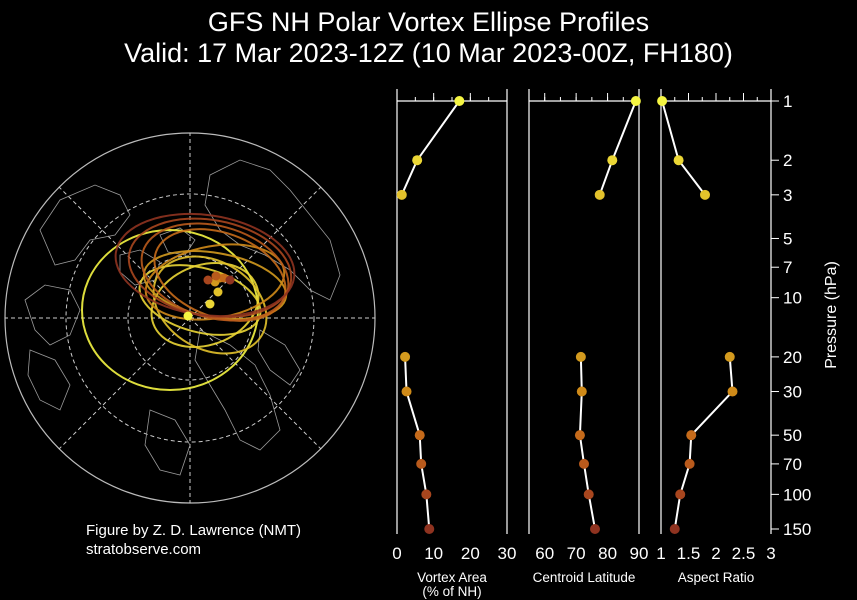 This screenshot has width=857, height=600. What do you see at coordinates (831, 315) in the screenshot?
I see `y-axis-label: Pressure (hPa)` at bounding box center [831, 315].